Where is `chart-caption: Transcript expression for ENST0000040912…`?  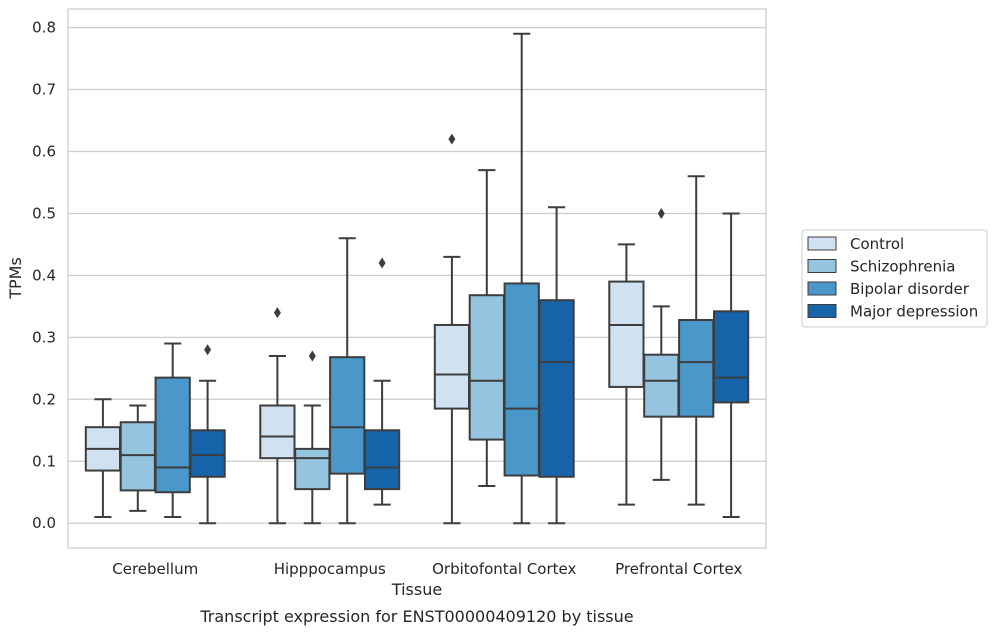
chart-caption: Transcript expression for ENST0000040912… is located at coordinates (416, 616).